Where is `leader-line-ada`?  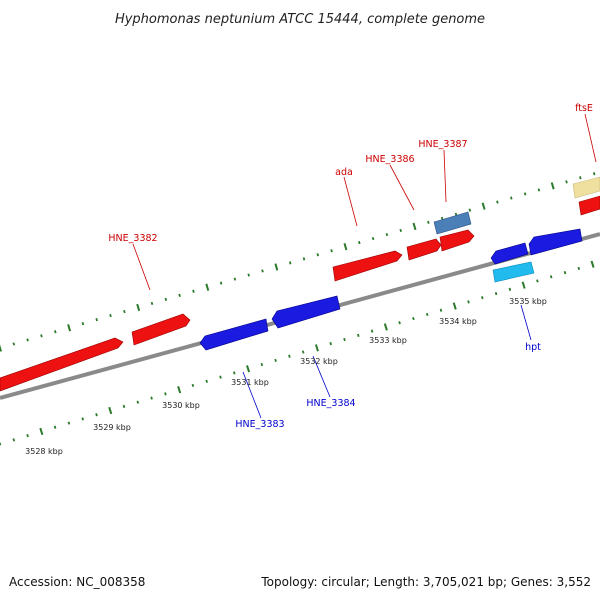 leader-line-ada is located at coordinates (350, 201).